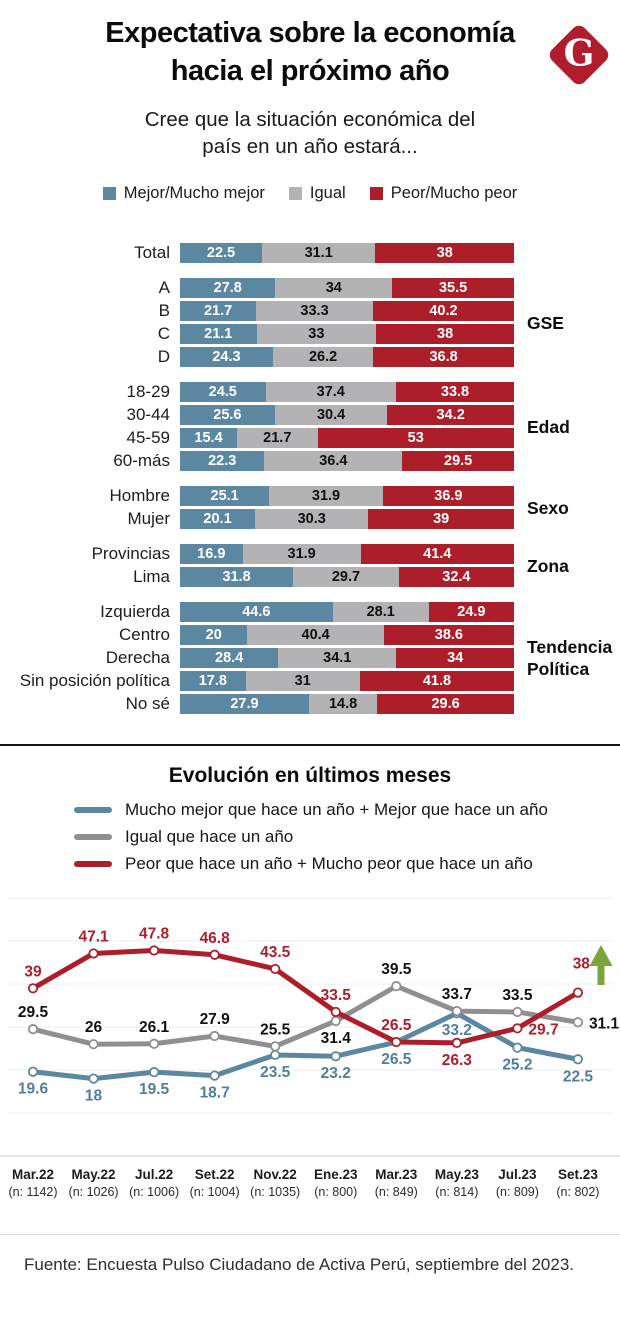  I want to click on bar-segment: 21.1, so click(218, 334).